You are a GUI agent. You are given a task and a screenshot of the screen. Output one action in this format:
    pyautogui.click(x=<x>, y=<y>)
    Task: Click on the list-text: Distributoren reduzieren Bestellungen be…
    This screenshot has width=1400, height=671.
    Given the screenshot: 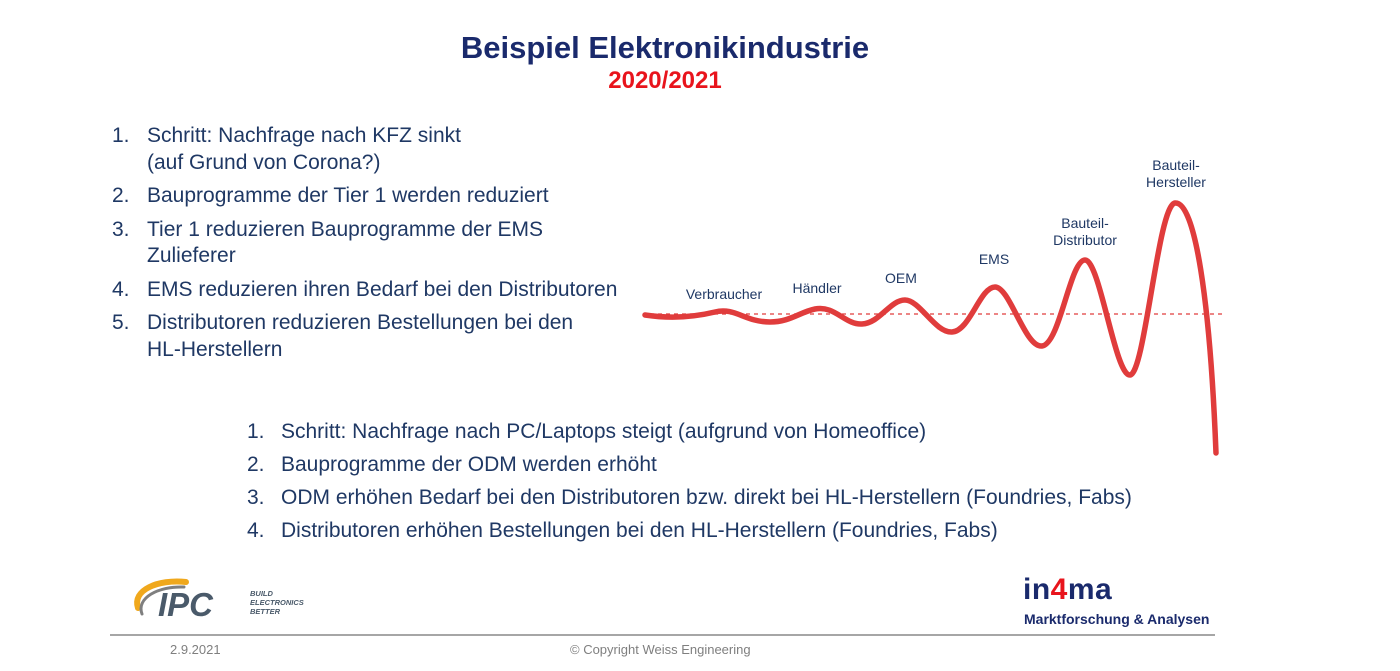 What is the action you would take?
    pyautogui.click(x=360, y=322)
    